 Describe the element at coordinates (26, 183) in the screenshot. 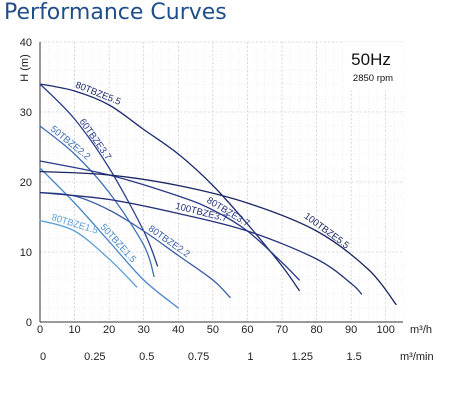

I see `y-tick-label: 20` at that location.